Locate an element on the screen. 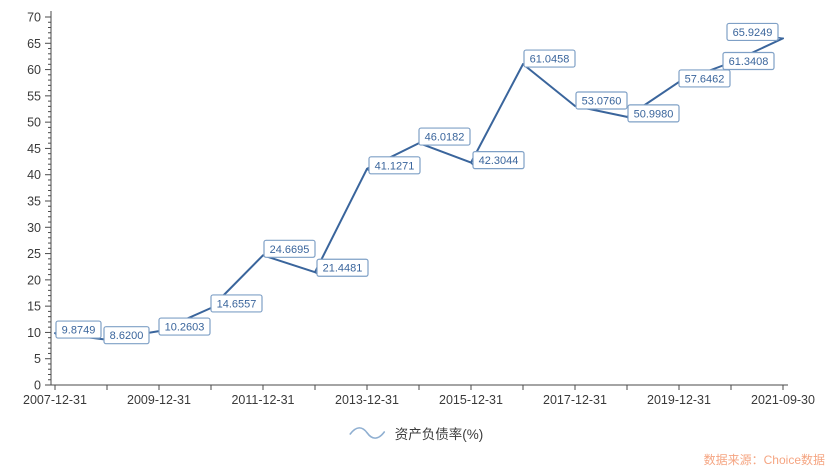 This screenshot has width=831, height=475. data-label-value: 24.6695 is located at coordinates (290, 250).